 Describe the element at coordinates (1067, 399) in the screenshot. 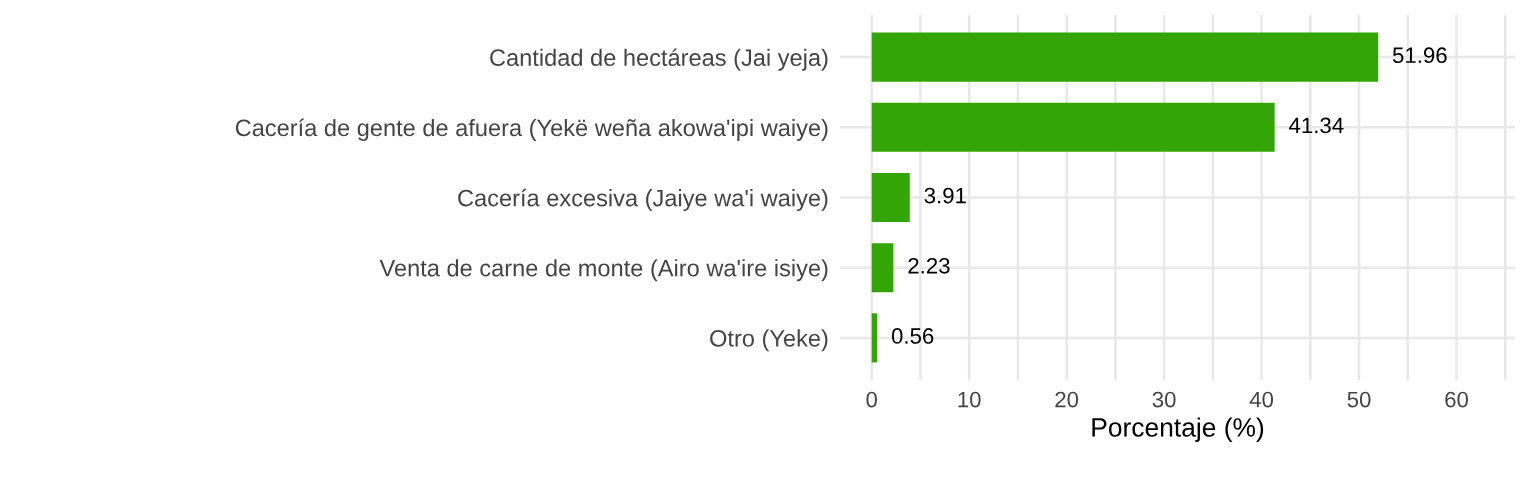

I see `x-tick-label: 20` at that location.